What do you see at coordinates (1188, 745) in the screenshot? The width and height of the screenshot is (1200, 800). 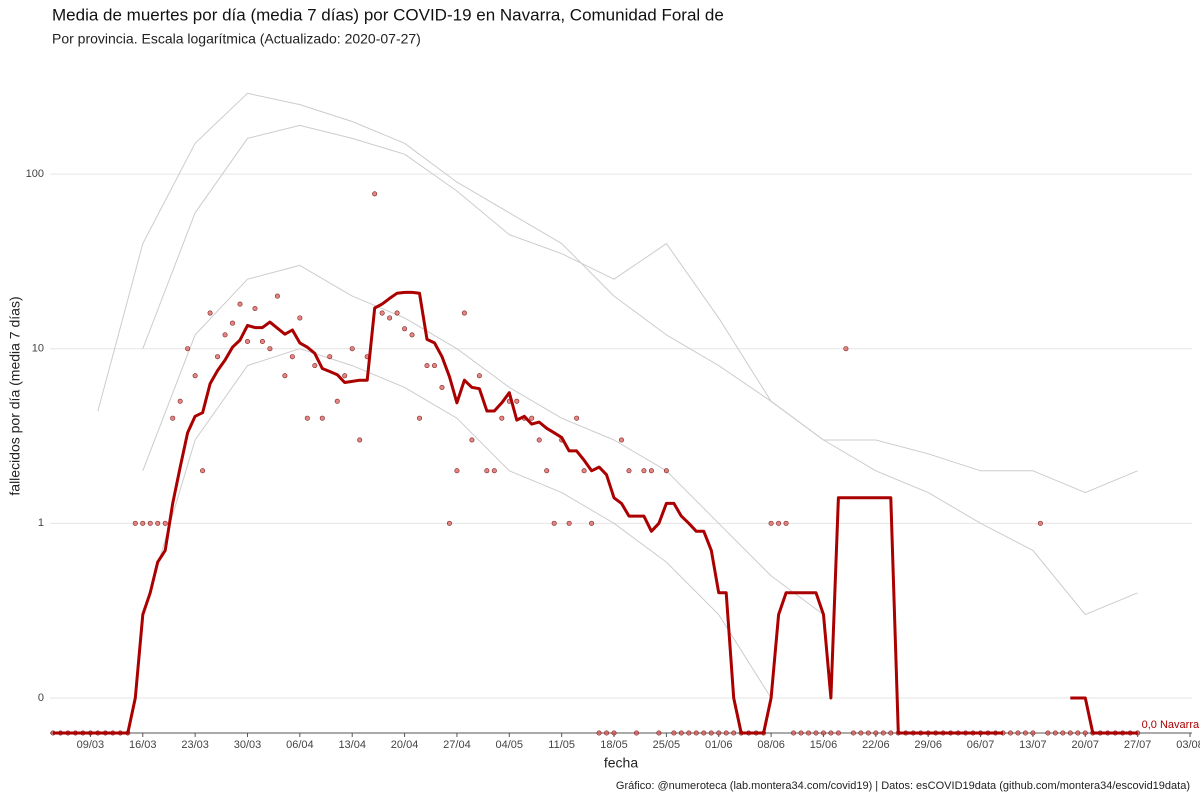 I see `x-tick-label: 03/08` at bounding box center [1188, 745].